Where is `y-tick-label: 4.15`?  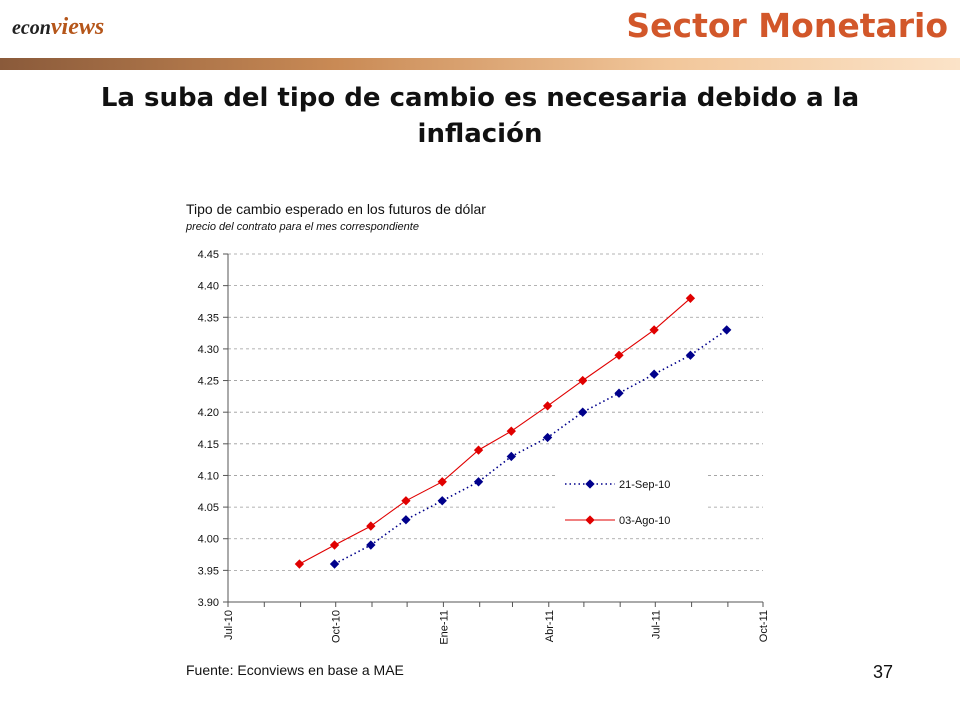
y-tick-label: 4.15 is located at coordinates (208, 445).